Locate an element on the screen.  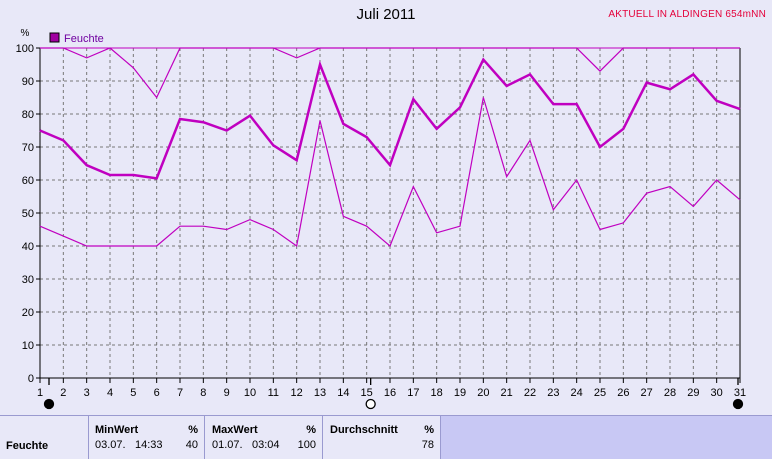
y-tick-label: 60 is located at coordinates (28, 181).